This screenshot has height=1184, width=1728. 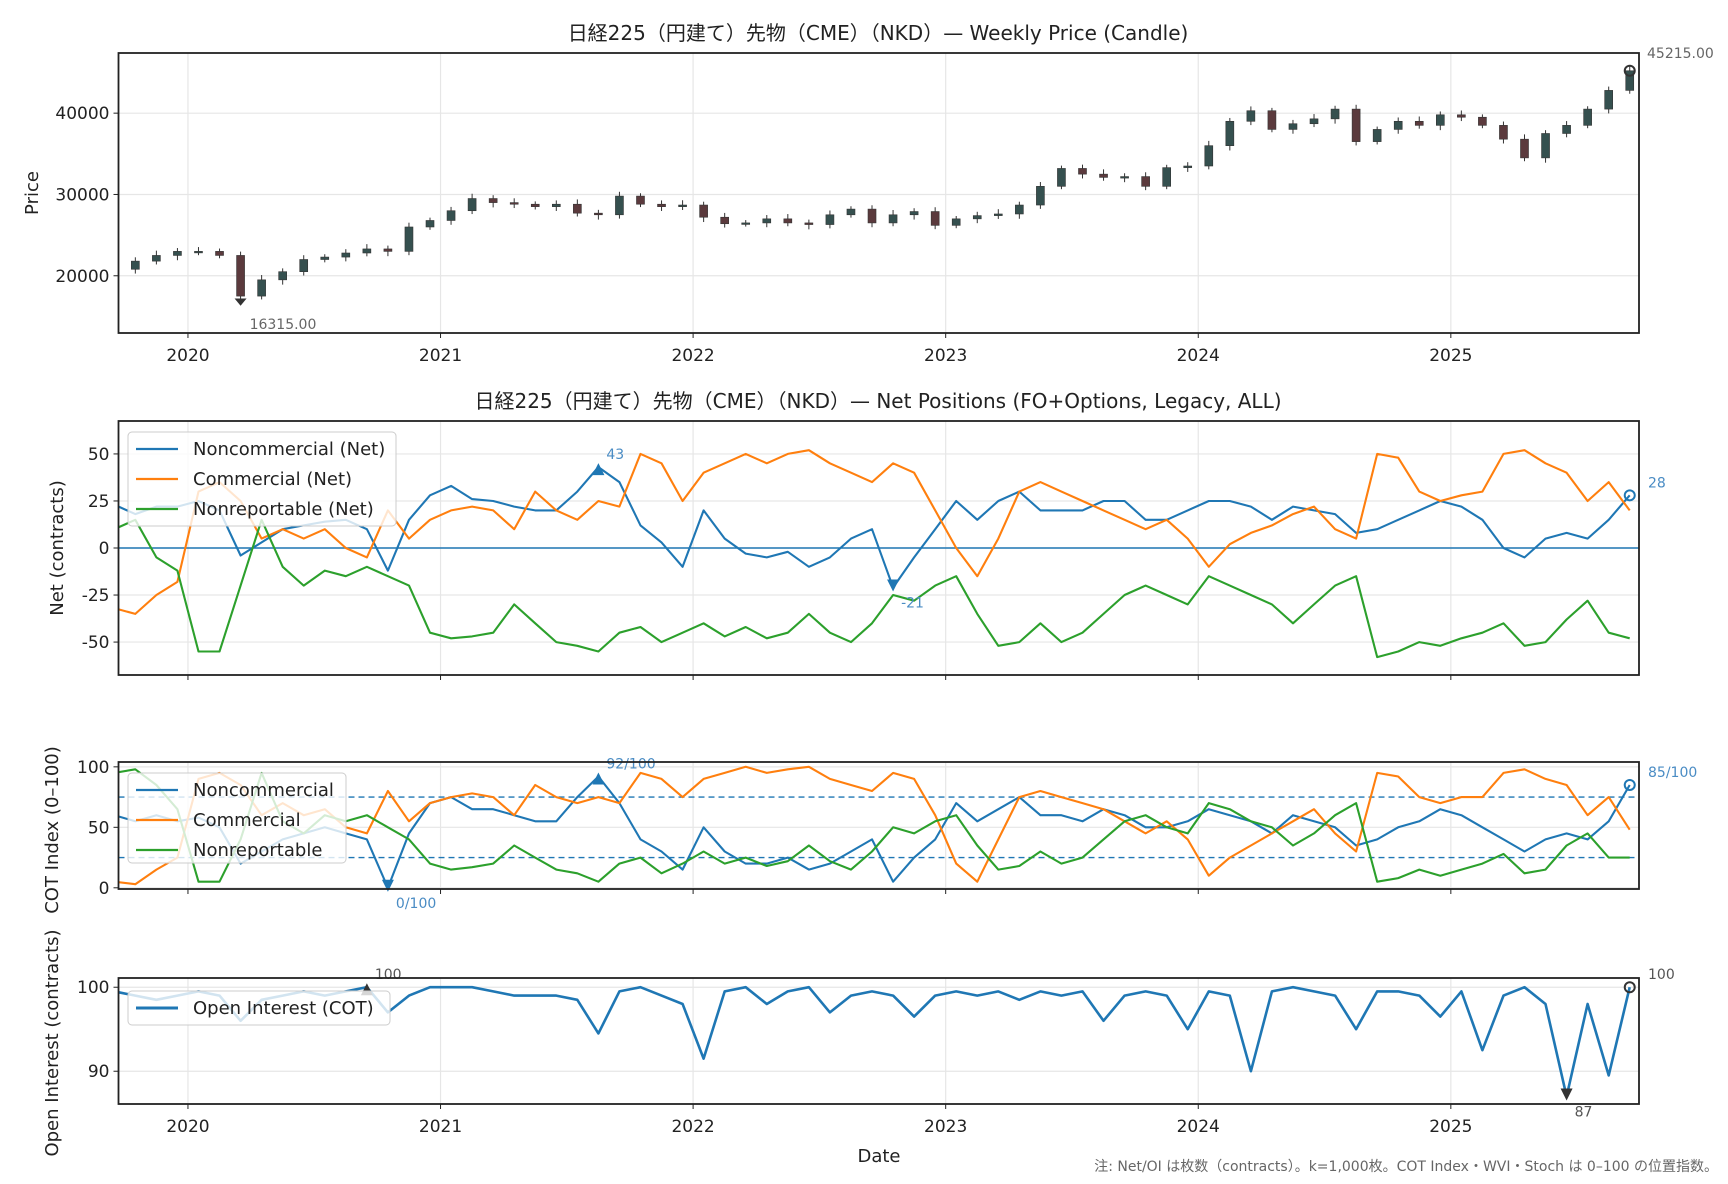 I want to click on legend-entry: Commercial, so click(x=247, y=820).